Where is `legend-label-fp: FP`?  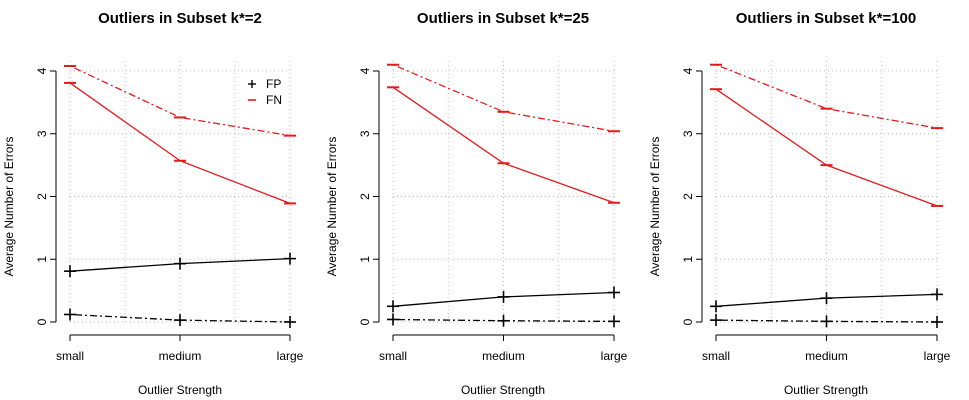 legend-label-fp: FP is located at coordinates (273, 84).